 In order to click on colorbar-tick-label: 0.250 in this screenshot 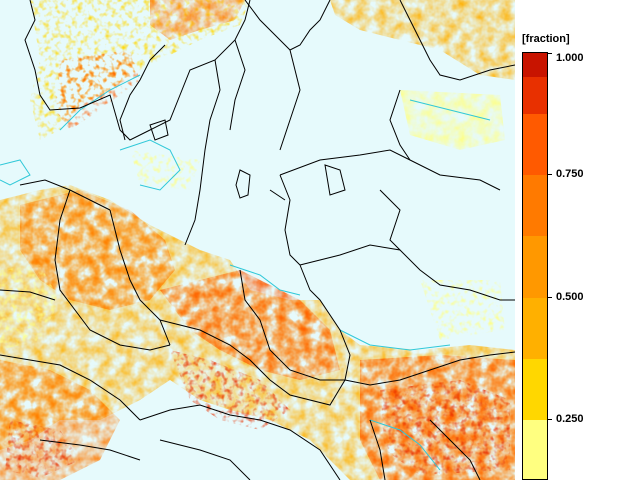, I will do `click(570, 418)`.